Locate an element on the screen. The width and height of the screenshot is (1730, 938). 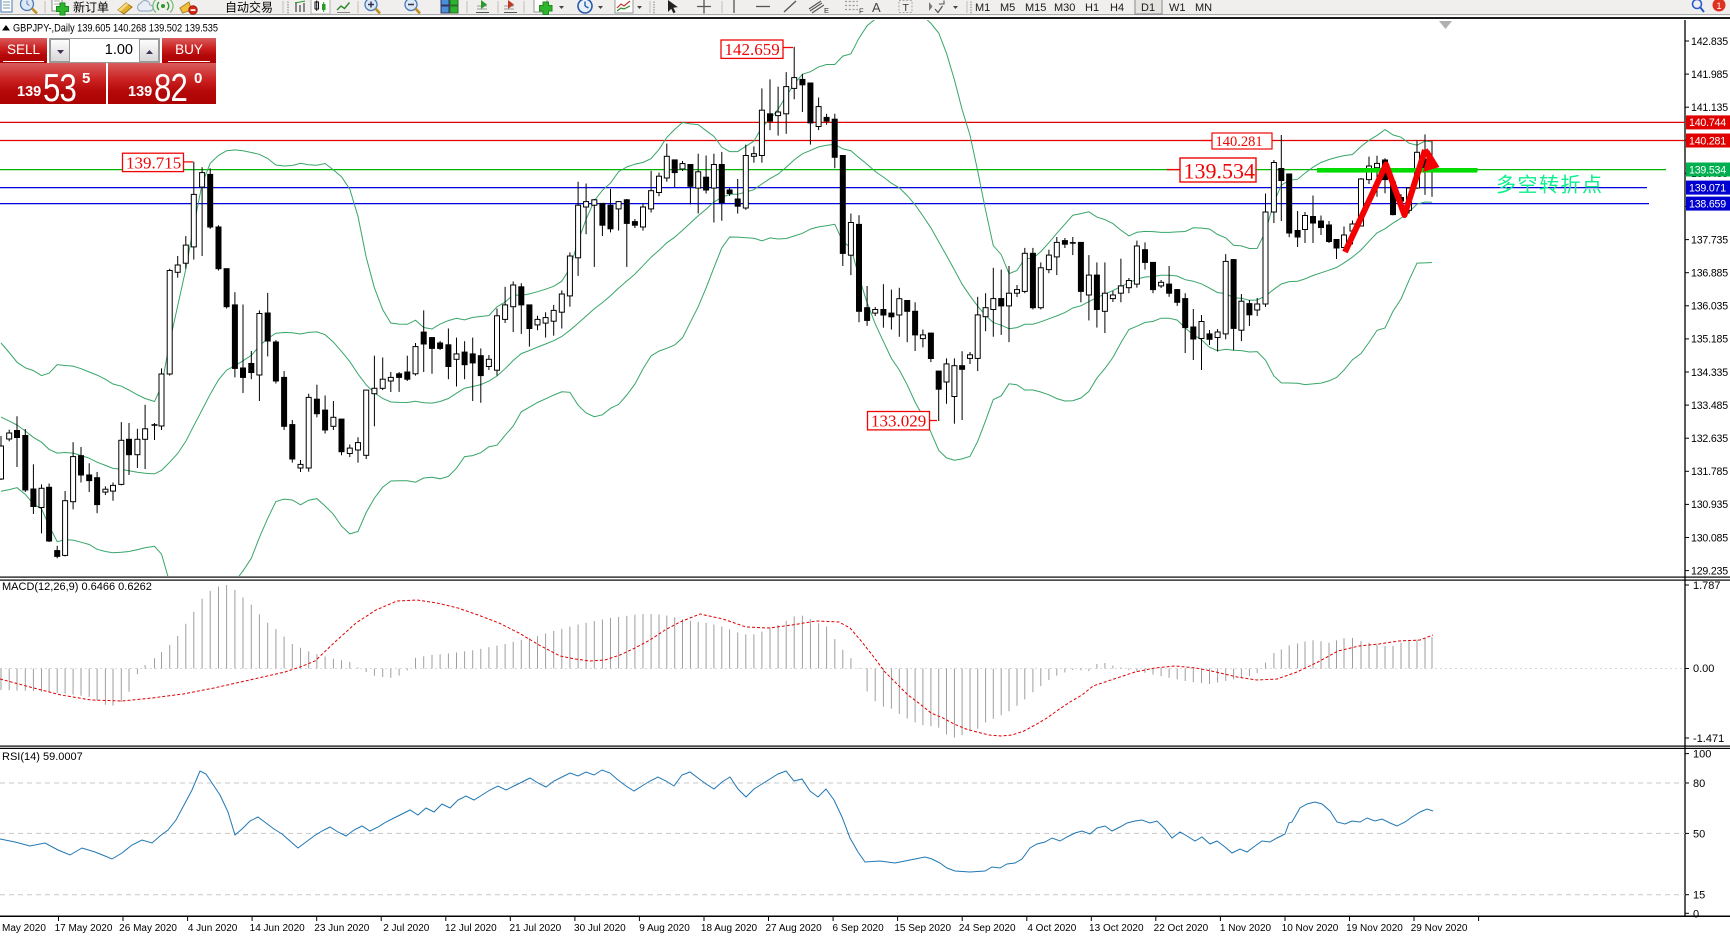
svg-text: 129.235 is located at coordinates (1709, 571).